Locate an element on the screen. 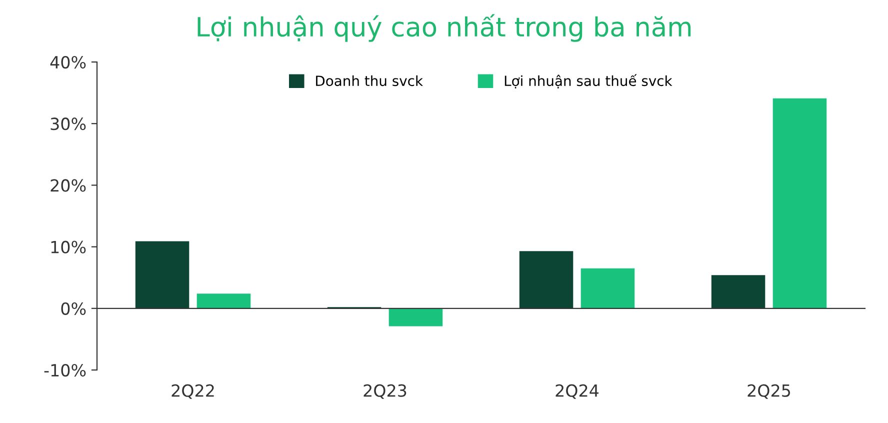  y-tick-label: 20% is located at coordinates (68, 185).